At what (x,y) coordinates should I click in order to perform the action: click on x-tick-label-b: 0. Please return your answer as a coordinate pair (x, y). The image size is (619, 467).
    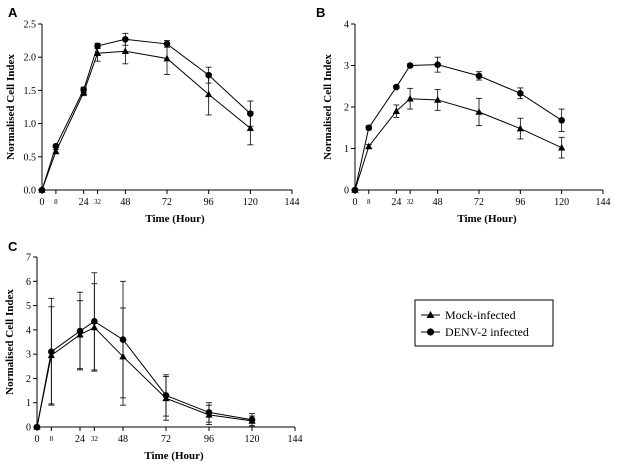
    Looking at the image, I should click on (355, 202).